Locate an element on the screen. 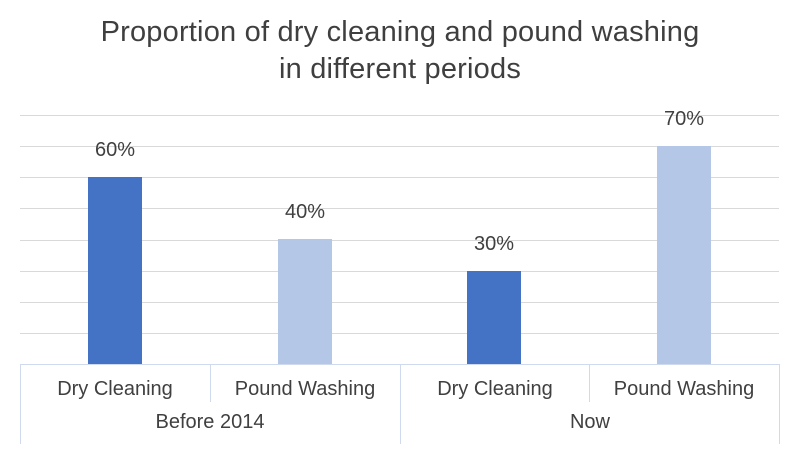 This screenshot has height=453, width=800. bar-value-label: 70% is located at coordinates (684, 119).